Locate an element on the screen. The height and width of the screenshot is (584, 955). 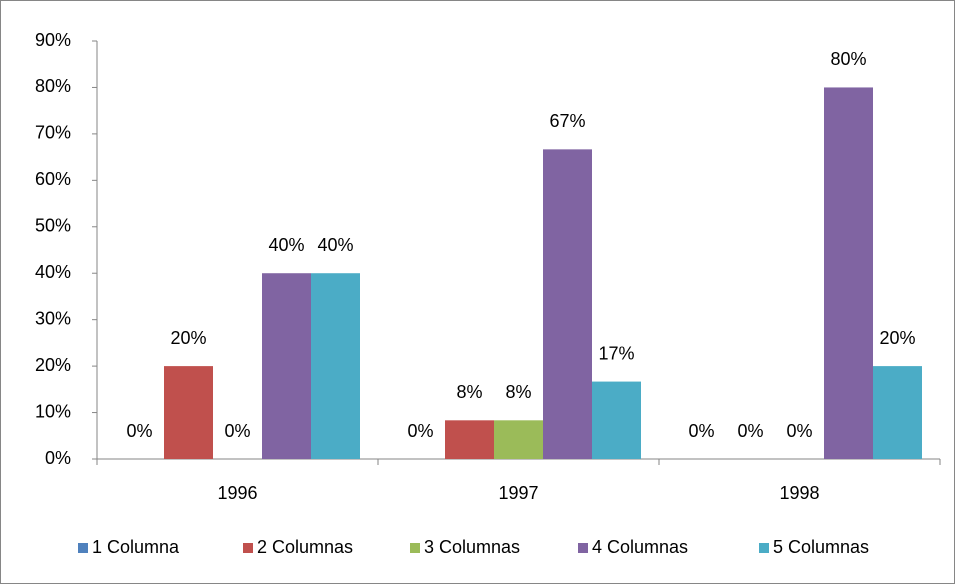
y-tick-label: 30% is located at coordinates (53, 318).